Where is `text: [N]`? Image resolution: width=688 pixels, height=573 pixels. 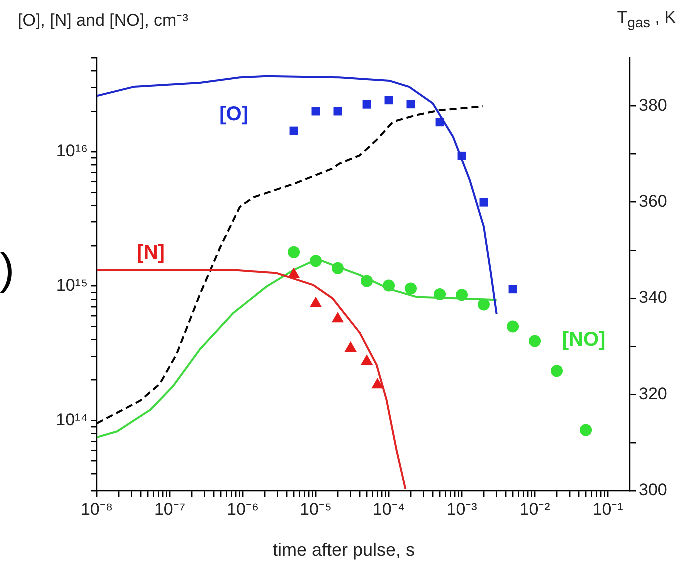
text: [N] is located at coordinates (151, 253).